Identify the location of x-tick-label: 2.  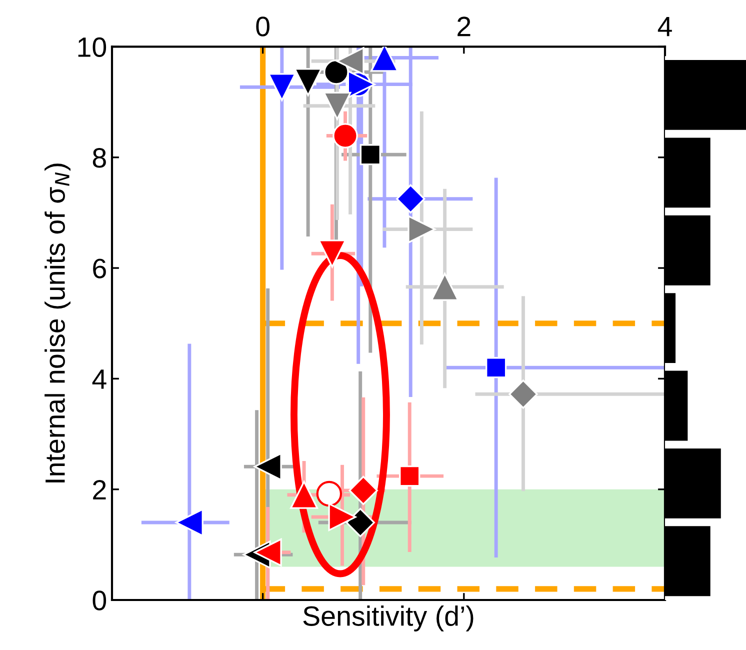
(464, 26).